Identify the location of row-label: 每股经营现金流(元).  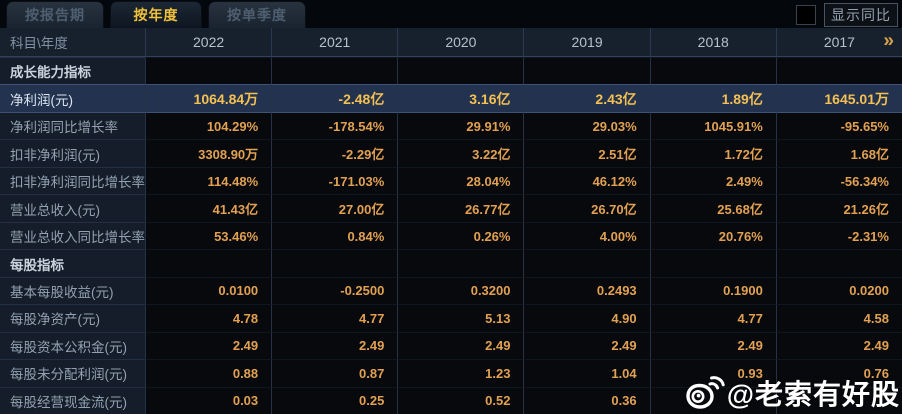
(72, 400).